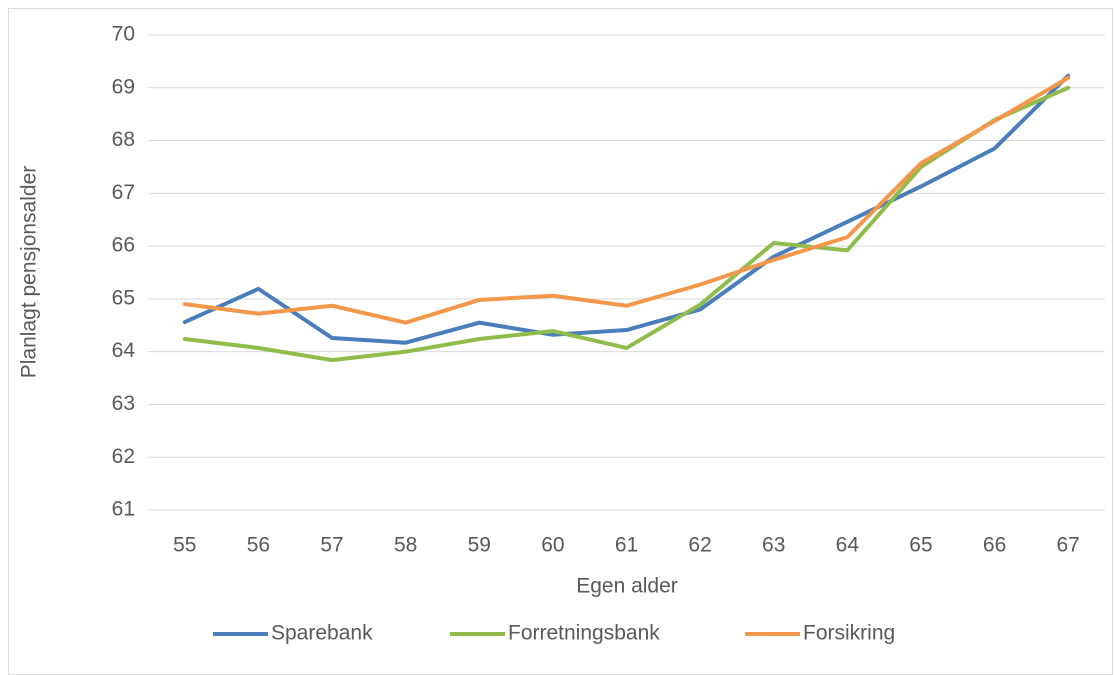 The height and width of the screenshot is (675, 1114). What do you see at coordinates (123, 456) in the screenshot?
I see `y-tick-label: 62` at bounding box center [123, 456].